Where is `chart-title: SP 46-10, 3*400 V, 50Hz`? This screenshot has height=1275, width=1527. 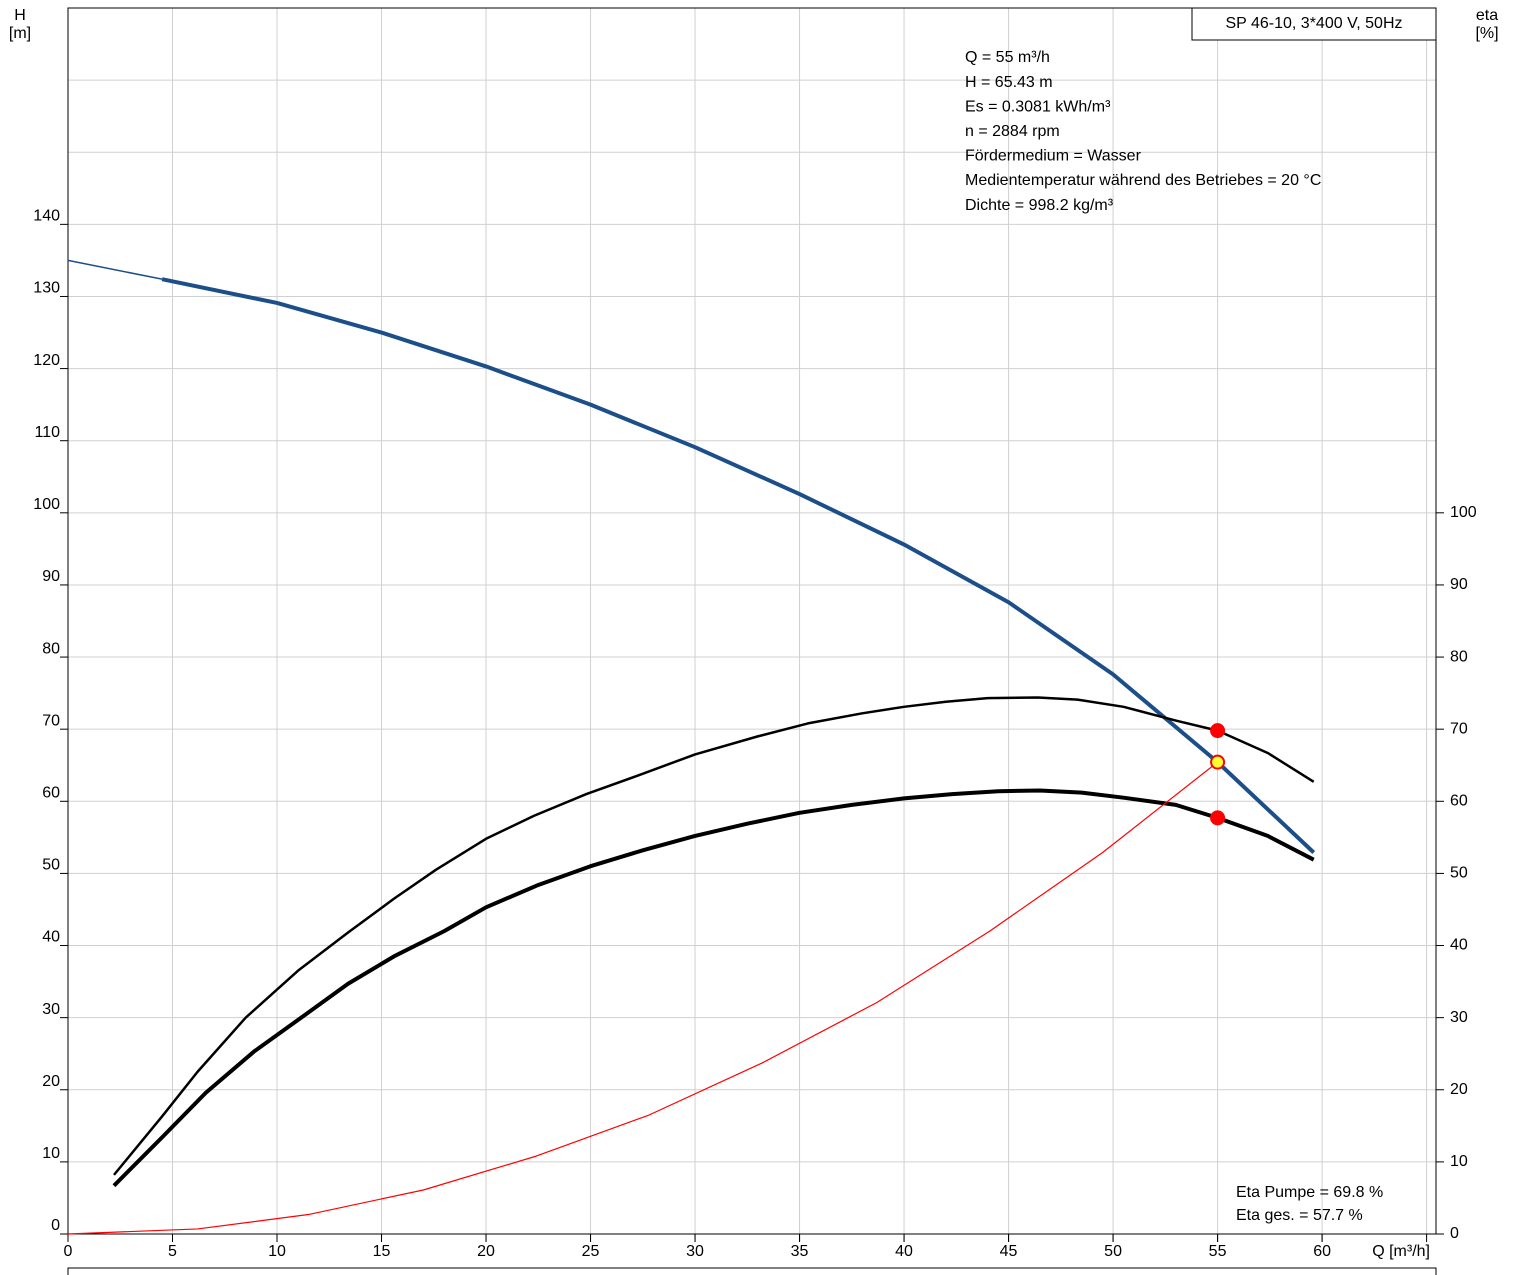
chart-title: SP 46-10, 3*400 V, 50Hz is located at coordinates (1313, 23).